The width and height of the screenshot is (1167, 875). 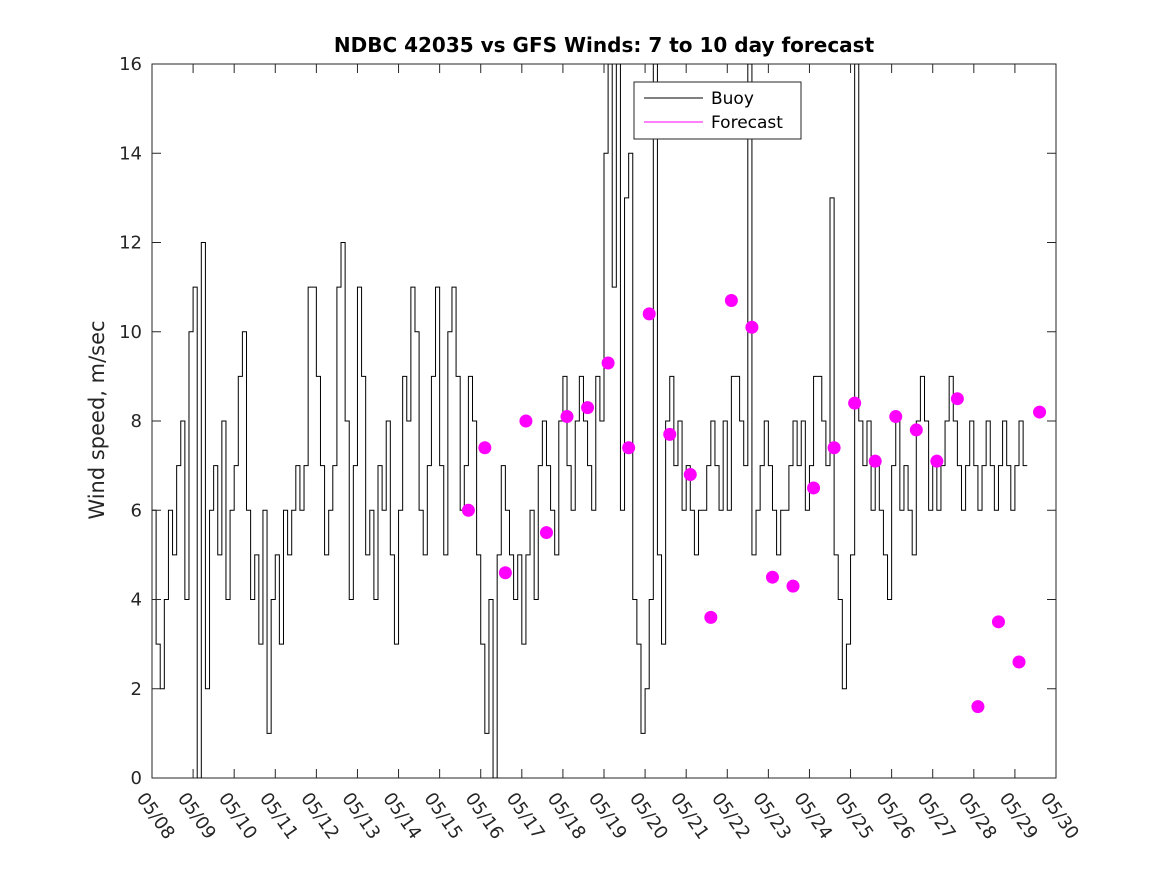 I want to click on y-tick-label: 2, so click(x=136, y=689).